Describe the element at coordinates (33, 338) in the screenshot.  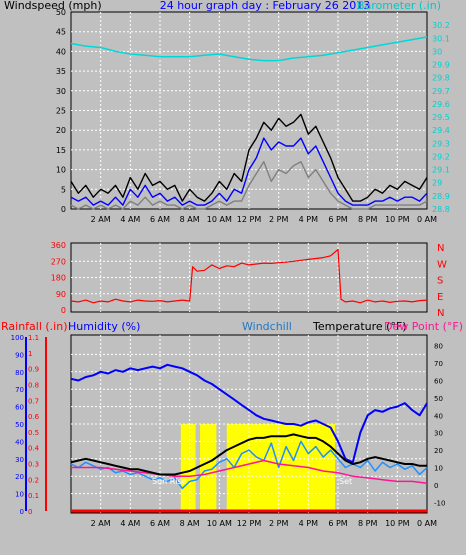
I see `rain-tick-label: 1.1` at that location.